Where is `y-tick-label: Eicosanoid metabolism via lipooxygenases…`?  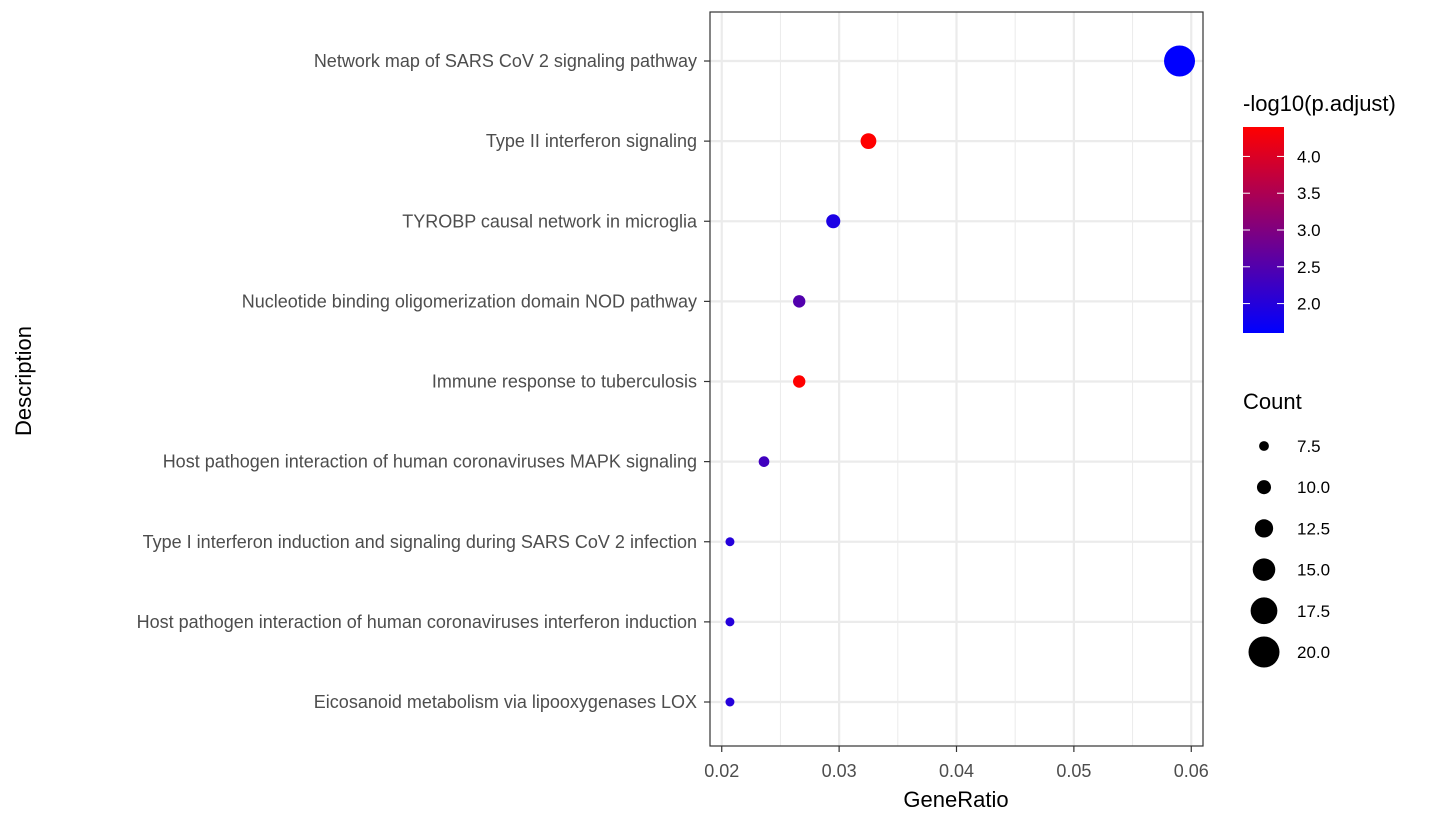 y-tick-label: Eicosanoid metabolism via lipooxygenases… is located at coordinates (505, 702).